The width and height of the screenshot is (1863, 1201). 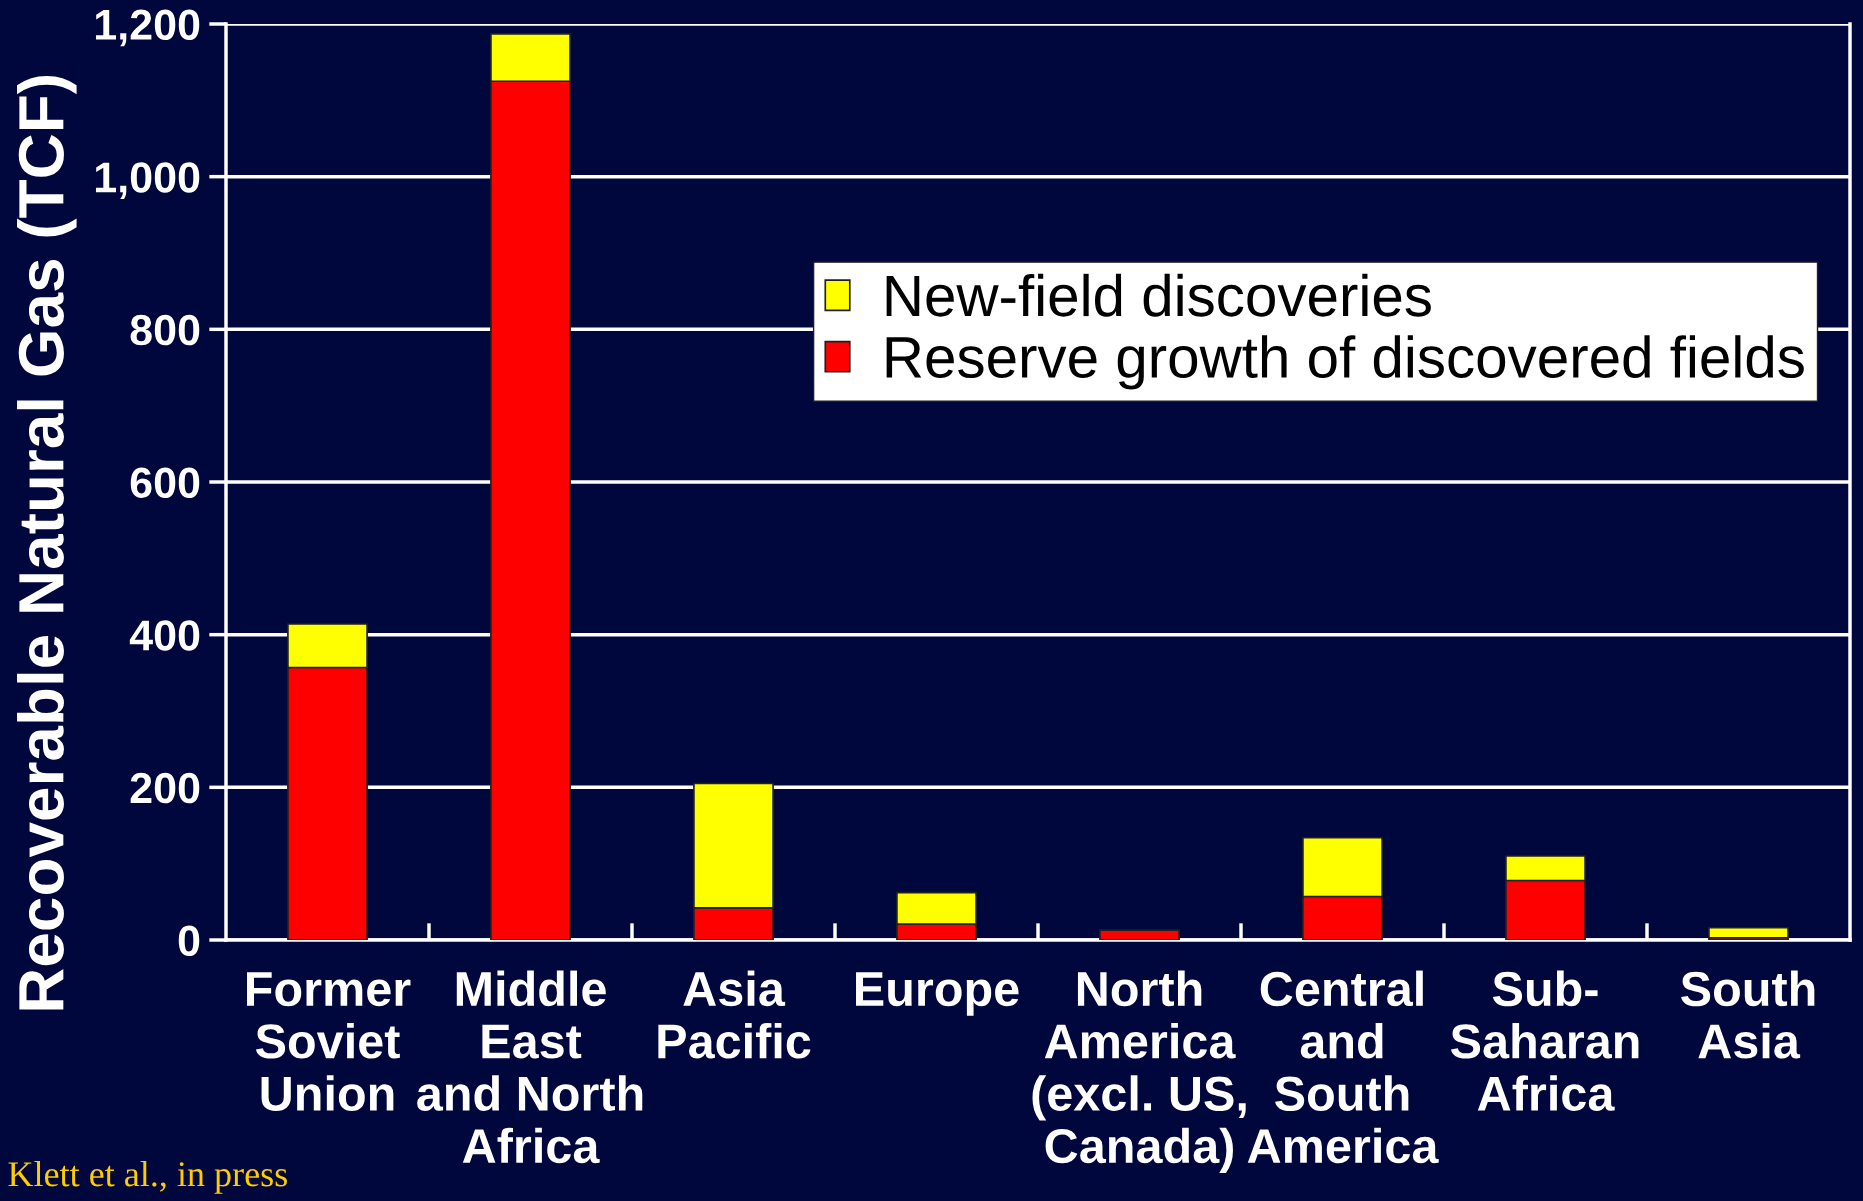 What do you see at coordinates (164, 635) in the screenshot?
I see `y-tick-label: 400` at bounding box center [164, 635].